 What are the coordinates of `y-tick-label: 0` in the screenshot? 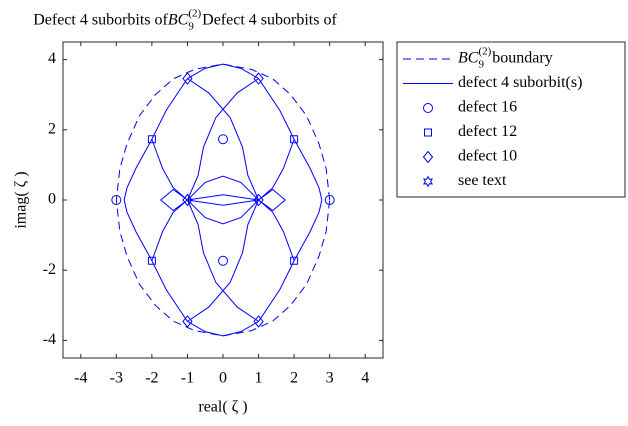 It's located at (52, 199).